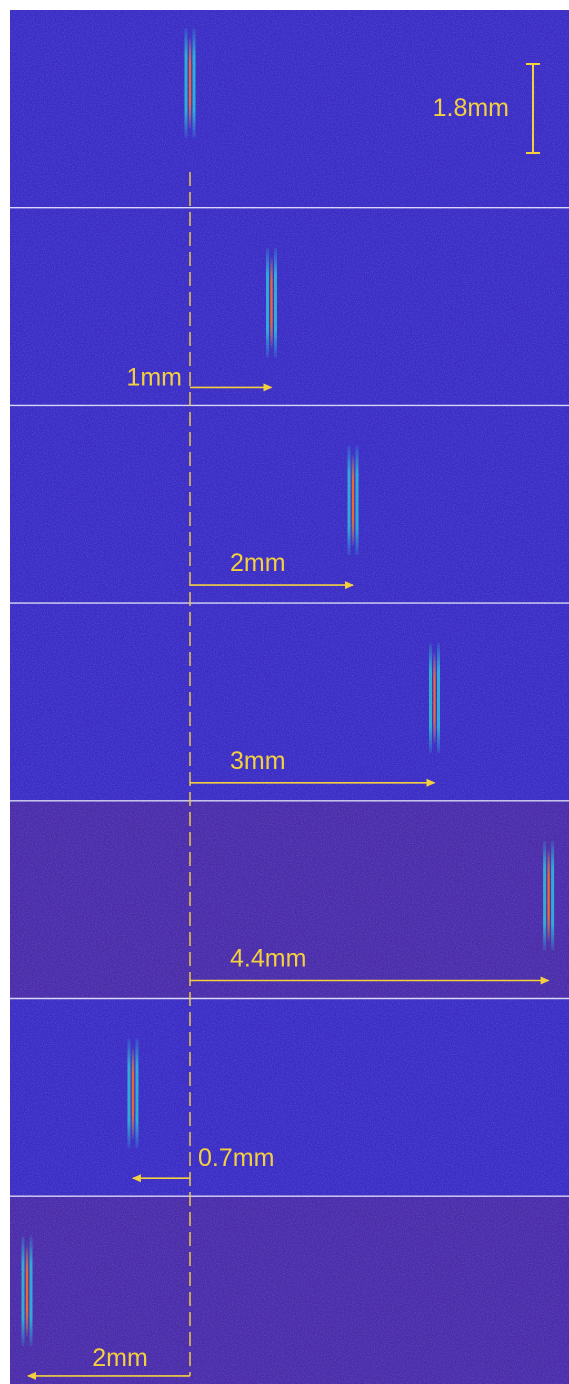 The height and width of the screenshot is (1384, 569). What do you see at coordinates (471, 108) in the screenshot?
I see `scale-bar-label: 1.8mm` at bounding box center [471, 108].